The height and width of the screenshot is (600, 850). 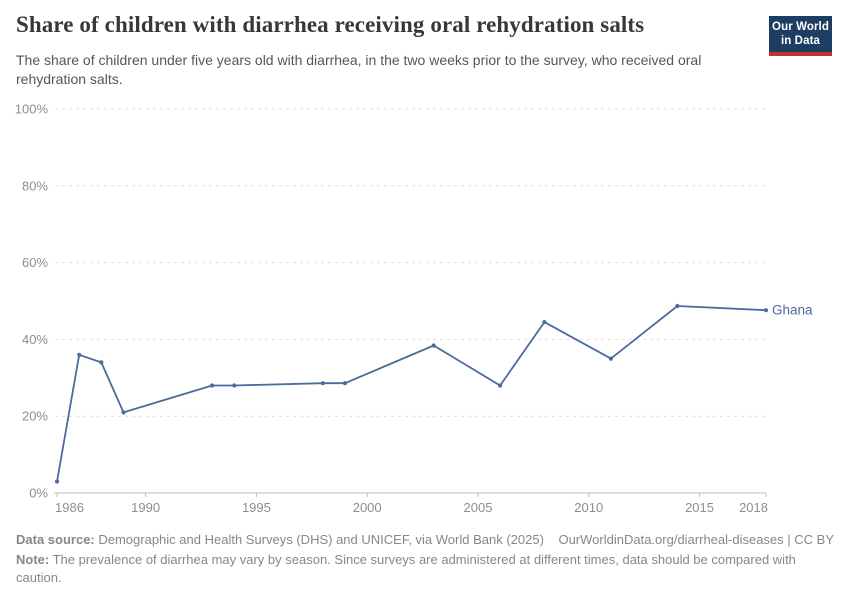 I want to click on y-tick-label: 0%, so click(x=38, y=493).